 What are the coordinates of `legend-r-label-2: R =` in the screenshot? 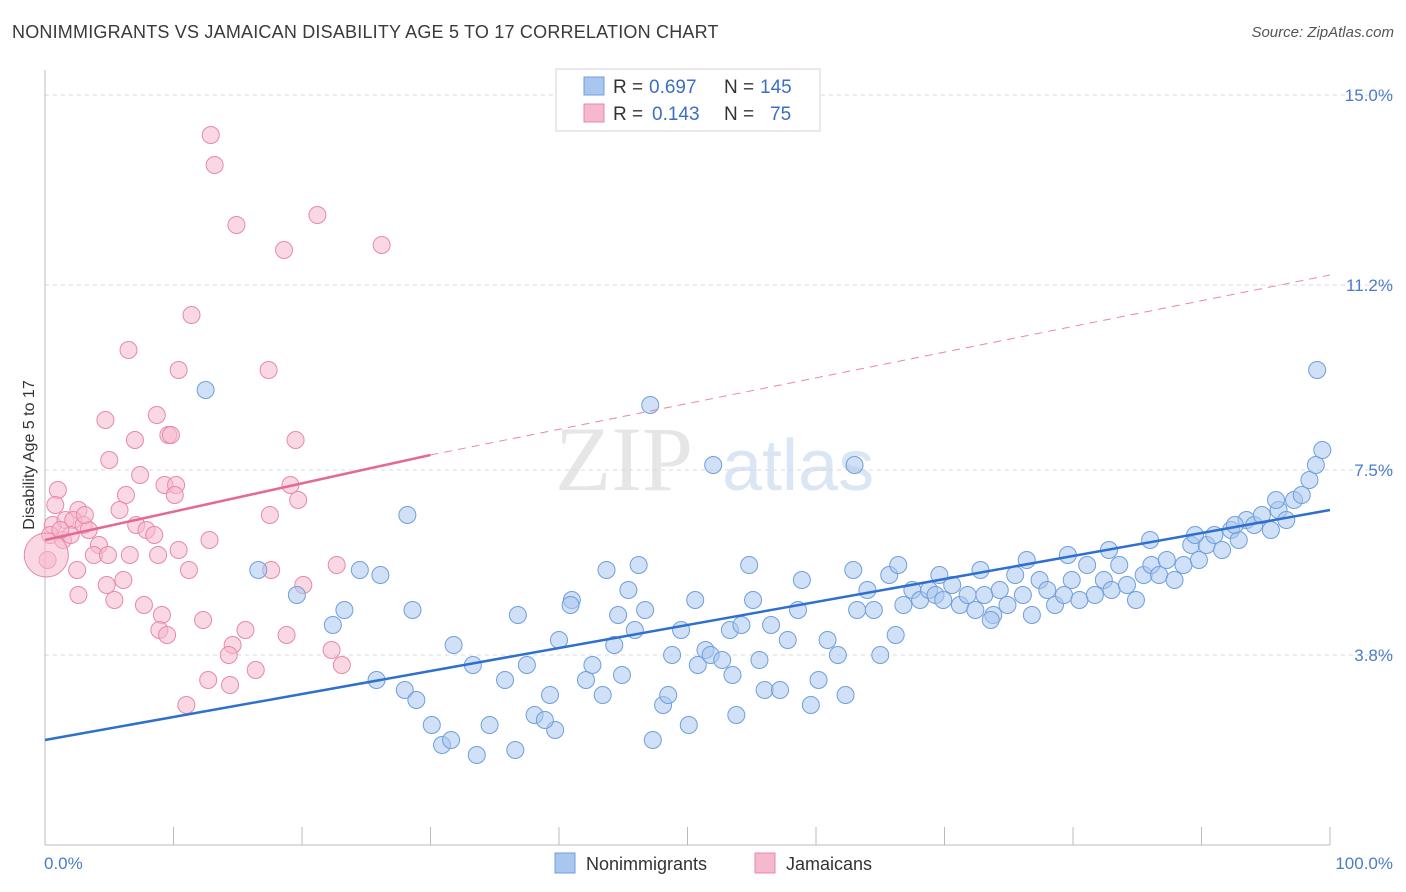 It's located at (628, 114).